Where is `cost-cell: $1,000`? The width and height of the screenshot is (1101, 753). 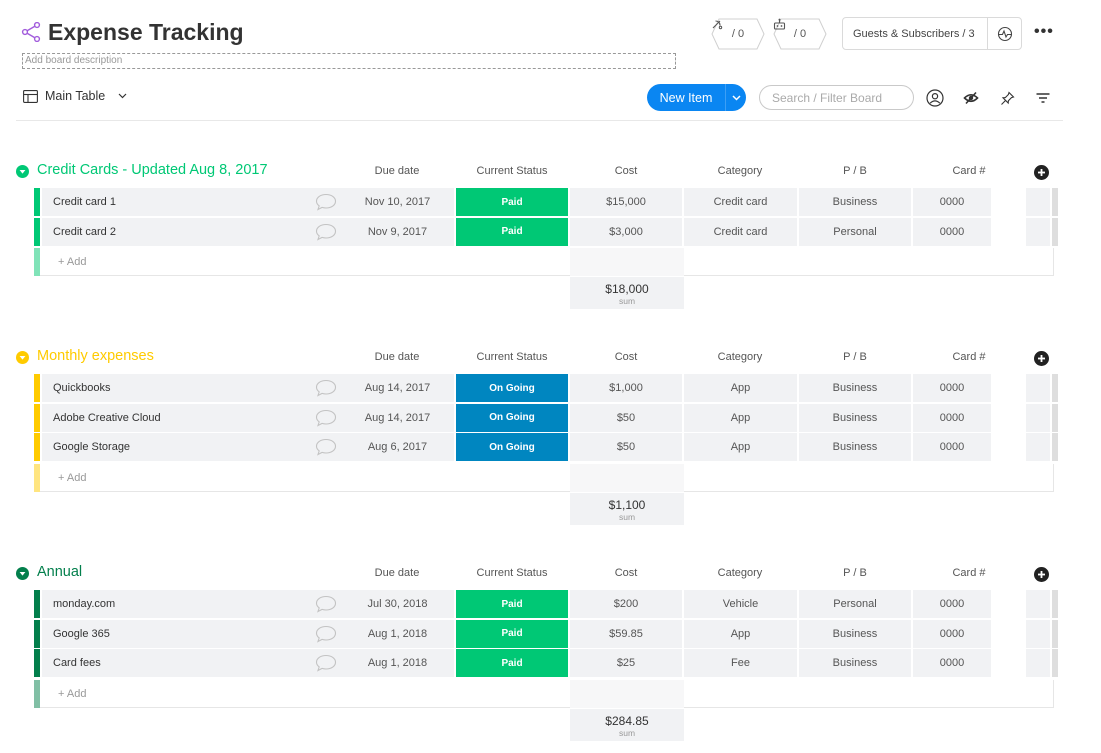 cost-cell: $1,000 is located at coordinates (626, 388).